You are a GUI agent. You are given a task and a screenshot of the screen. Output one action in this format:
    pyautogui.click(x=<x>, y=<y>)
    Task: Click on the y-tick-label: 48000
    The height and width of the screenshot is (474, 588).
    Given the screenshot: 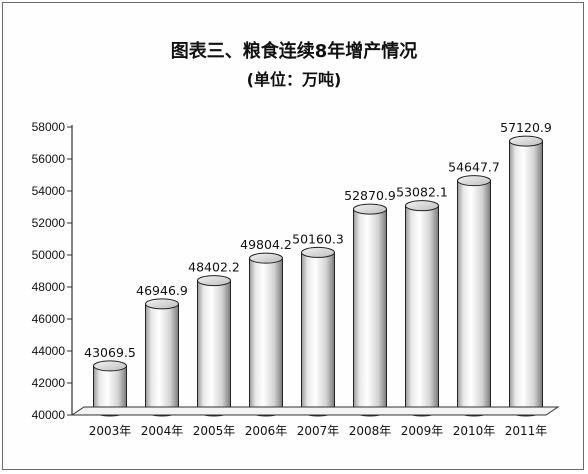 What is the action you would take?
    pyautogui.click(x=49, y=287)
    